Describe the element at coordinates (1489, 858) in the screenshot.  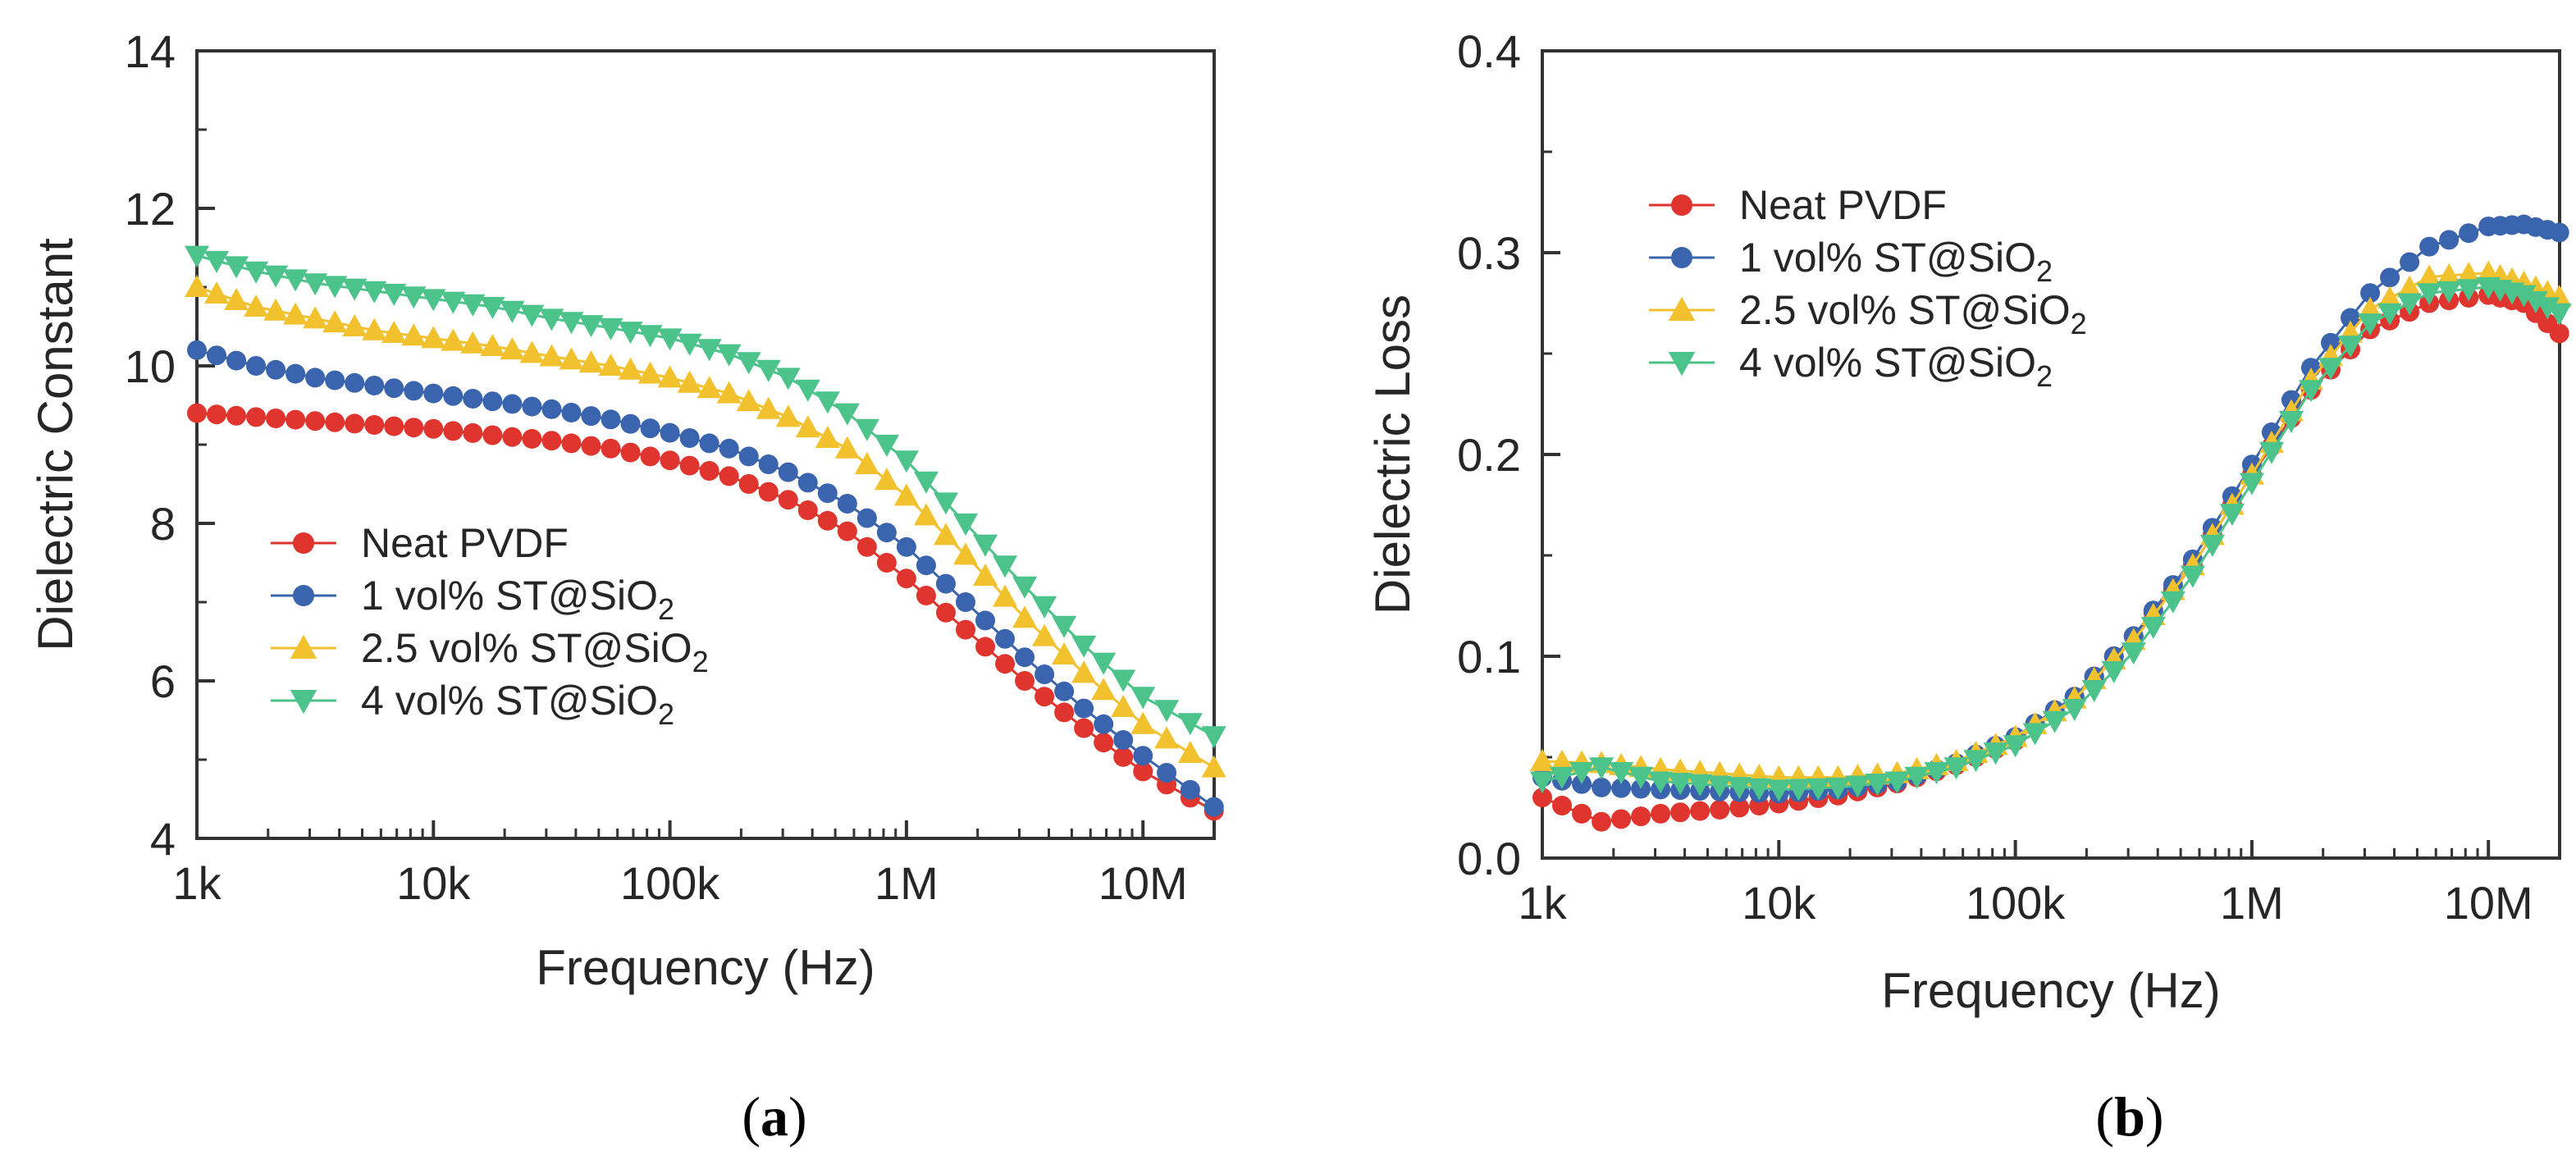
I see `y-tick-label: 0.0` at that location.